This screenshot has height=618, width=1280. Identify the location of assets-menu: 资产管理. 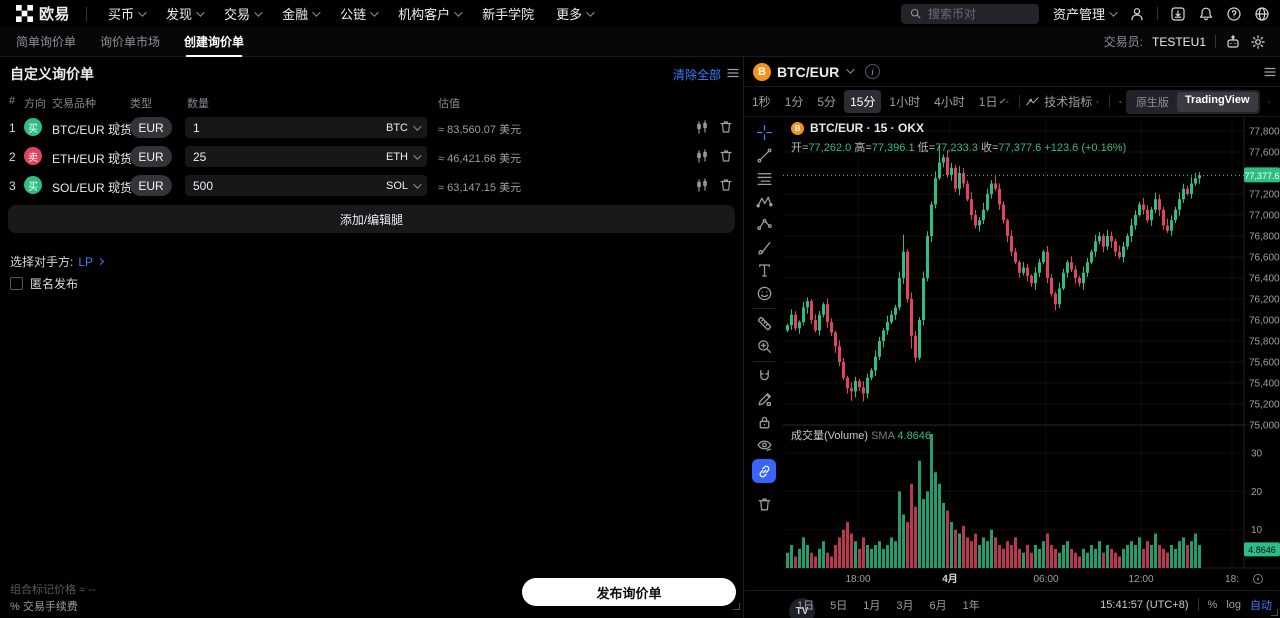
(1084, 13).